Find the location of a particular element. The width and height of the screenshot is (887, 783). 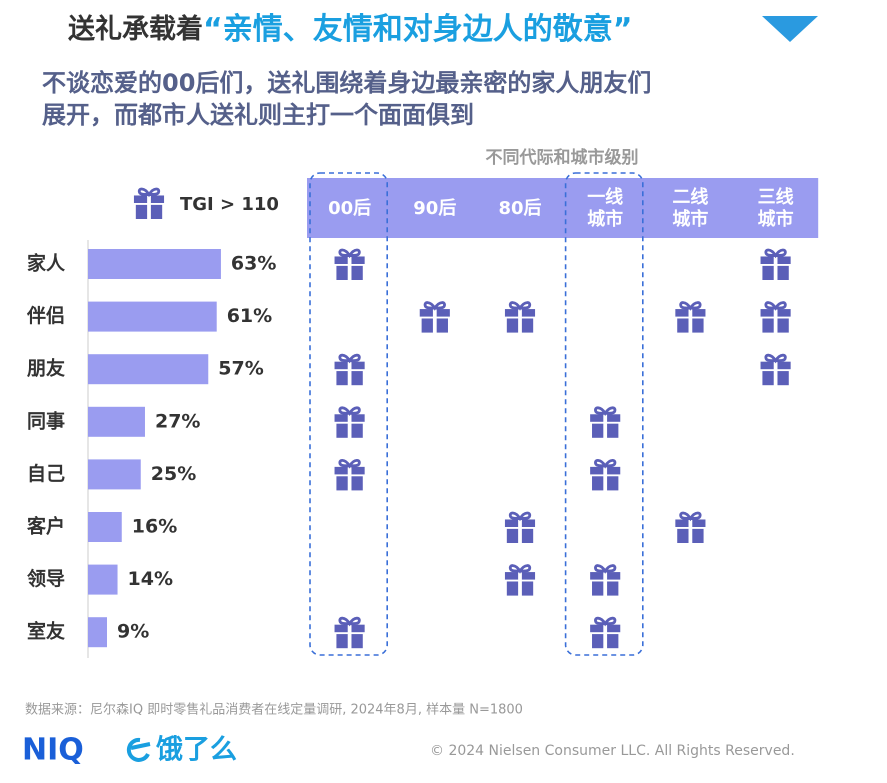

category-label: 客户 is located at coordinates (46, 526).